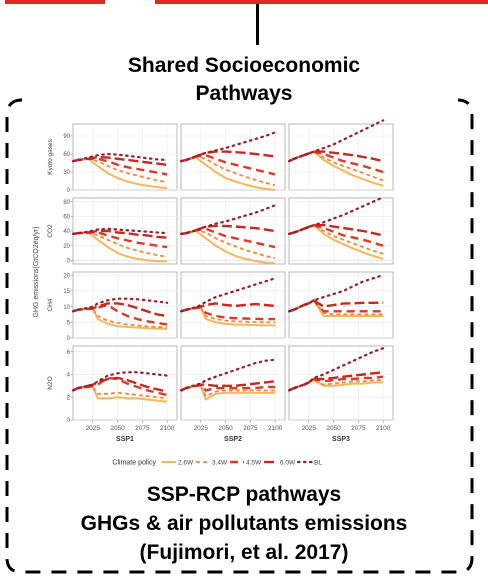  Describe the element at coordinates (233, 439) in the screenshot. I see `facet-column-label: SSP2` at that location.